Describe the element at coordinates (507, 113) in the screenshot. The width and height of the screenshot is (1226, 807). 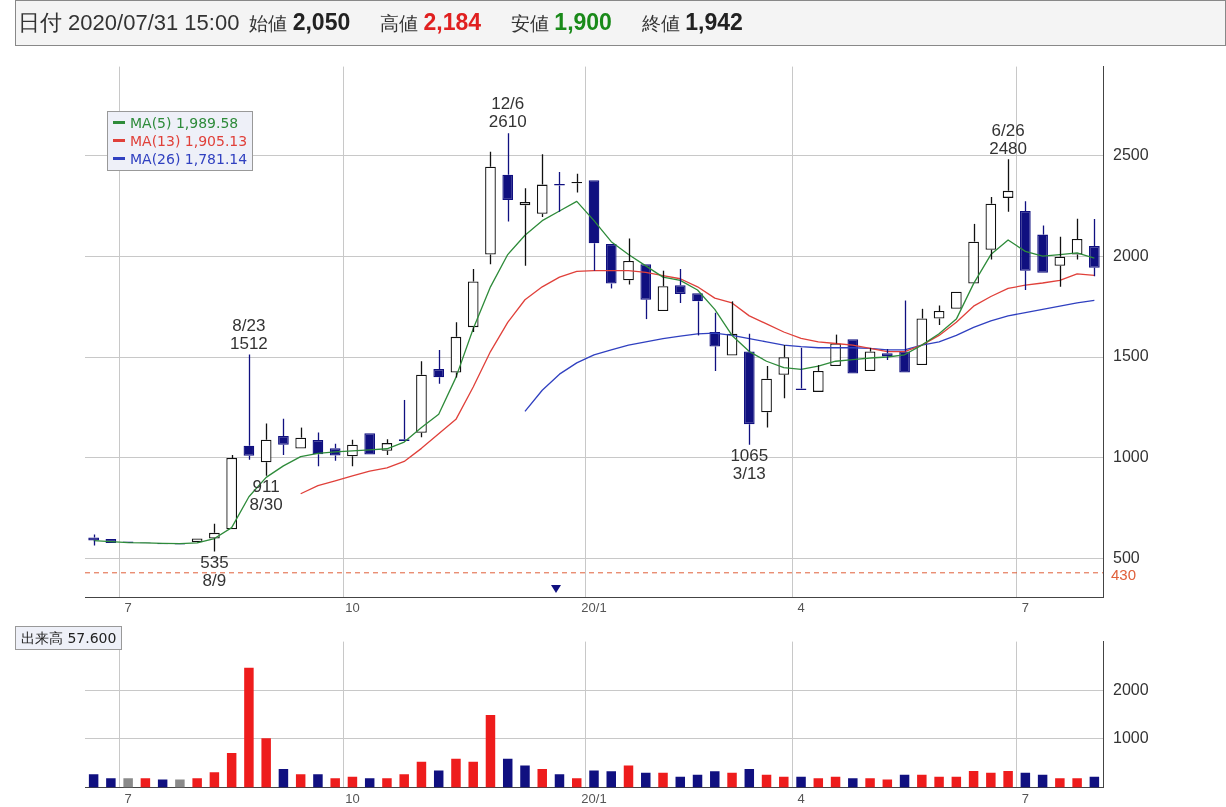
I see `annotation: 12/6 2610` at that location.